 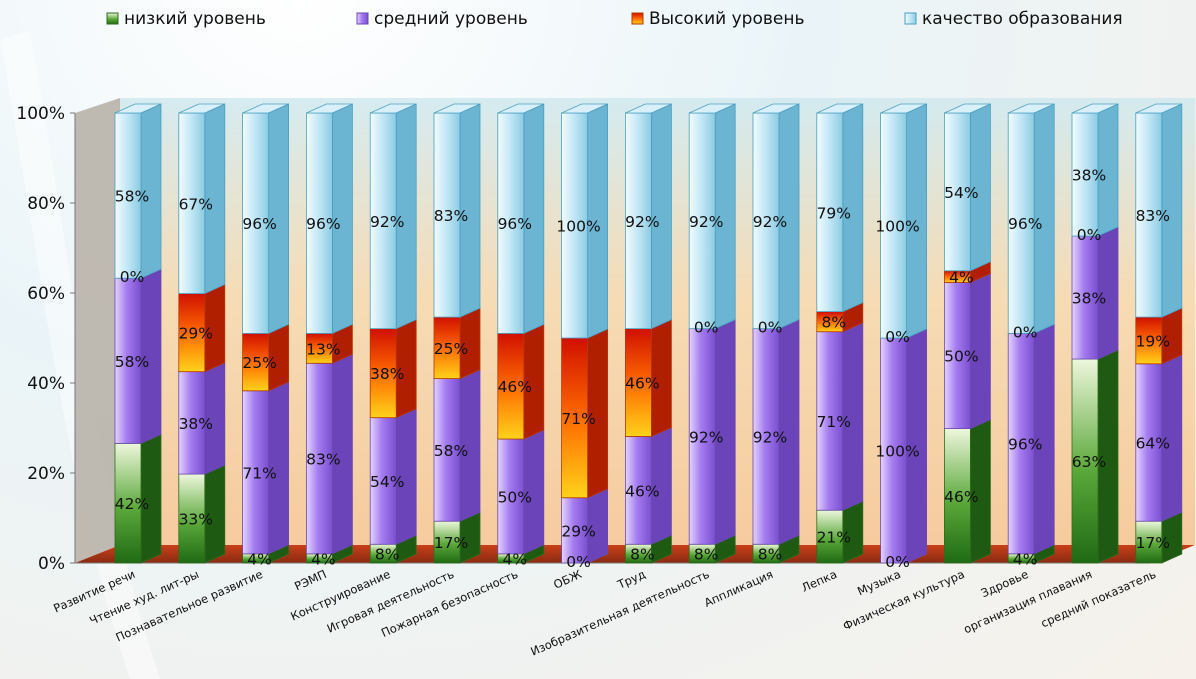 What do you see at coordinates (195, 19) in the screenshot?
I see `legend-label: низкий уровень` at bounding box center [195, 19].